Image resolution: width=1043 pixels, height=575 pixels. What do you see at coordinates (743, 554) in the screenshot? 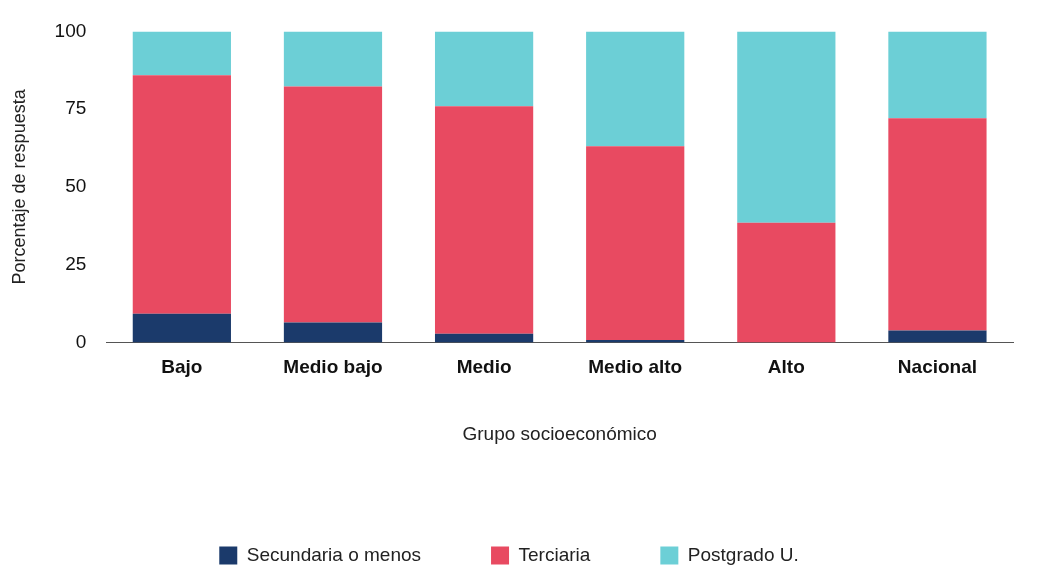
I see `legend-label: Postgrado U.` at bounding box center [743, 554].